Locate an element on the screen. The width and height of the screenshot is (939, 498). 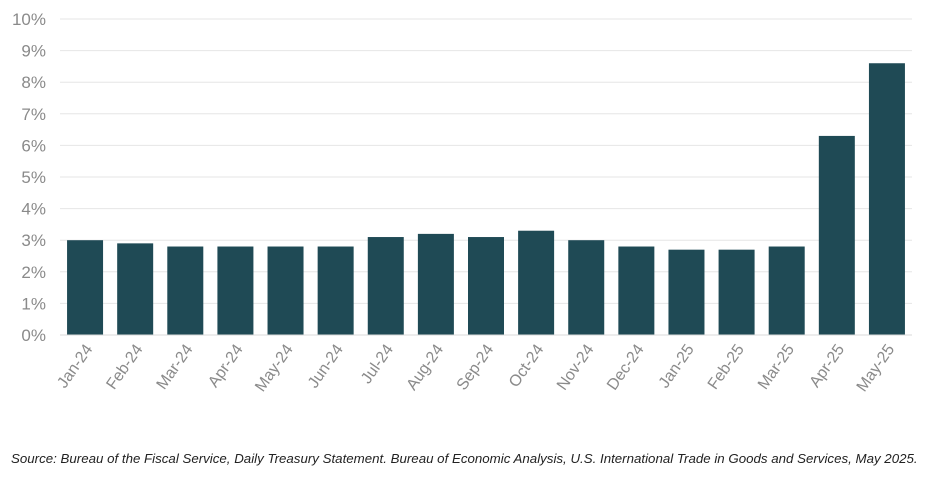
y-tick-label: 3% is located at coordinates (33, 240).